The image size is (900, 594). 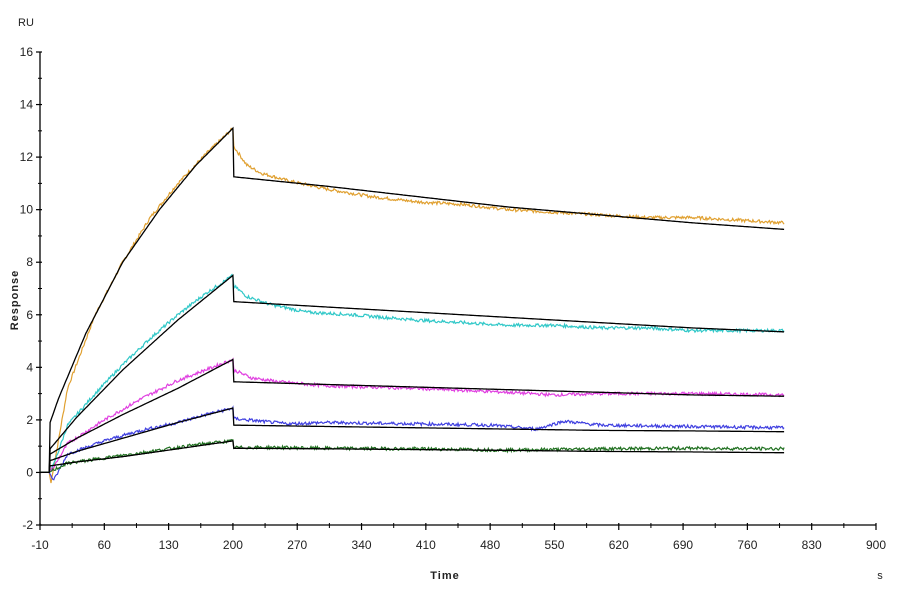 What do you see at coordinates (29, 367) in the screenshot?
I see `y-tick-label: 4` at bounding box center [29, 367].